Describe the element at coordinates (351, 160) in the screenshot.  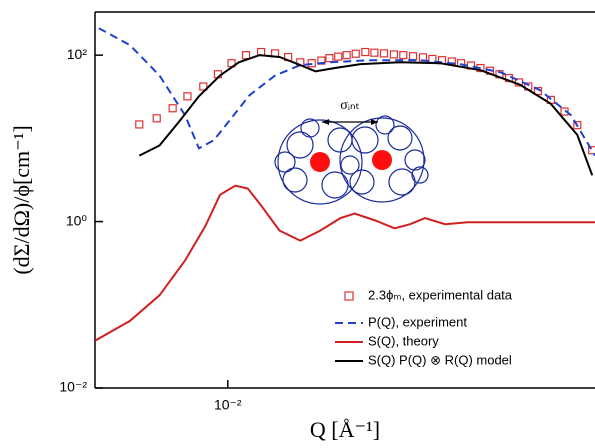
I see `inset-illustration` at that location.